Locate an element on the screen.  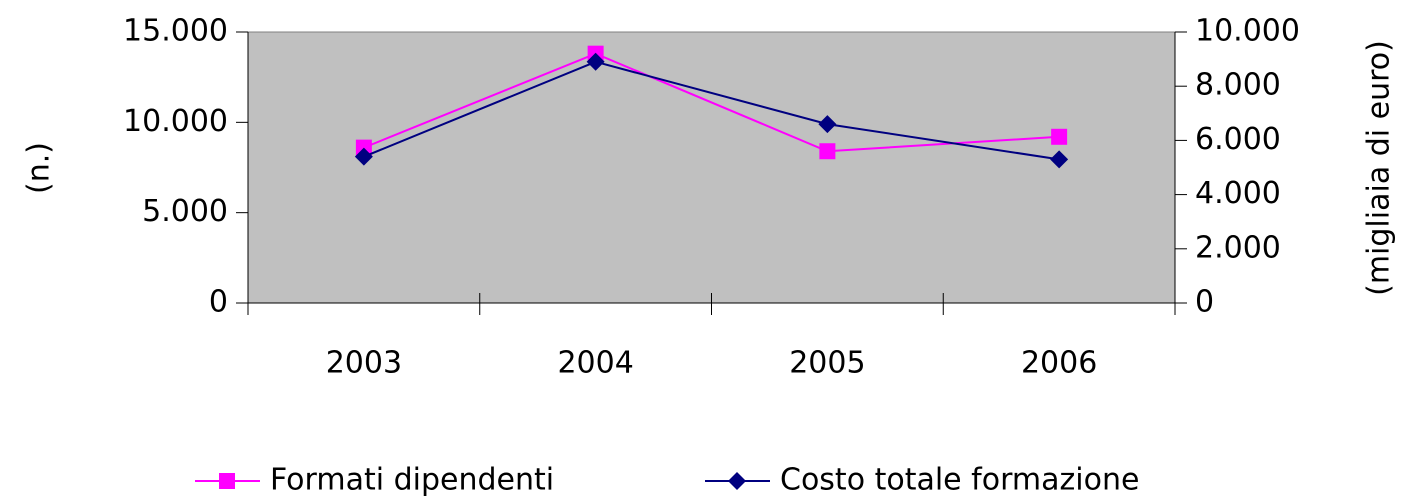
x-tick-label: 2006 is located at coordinates (1059, 363).